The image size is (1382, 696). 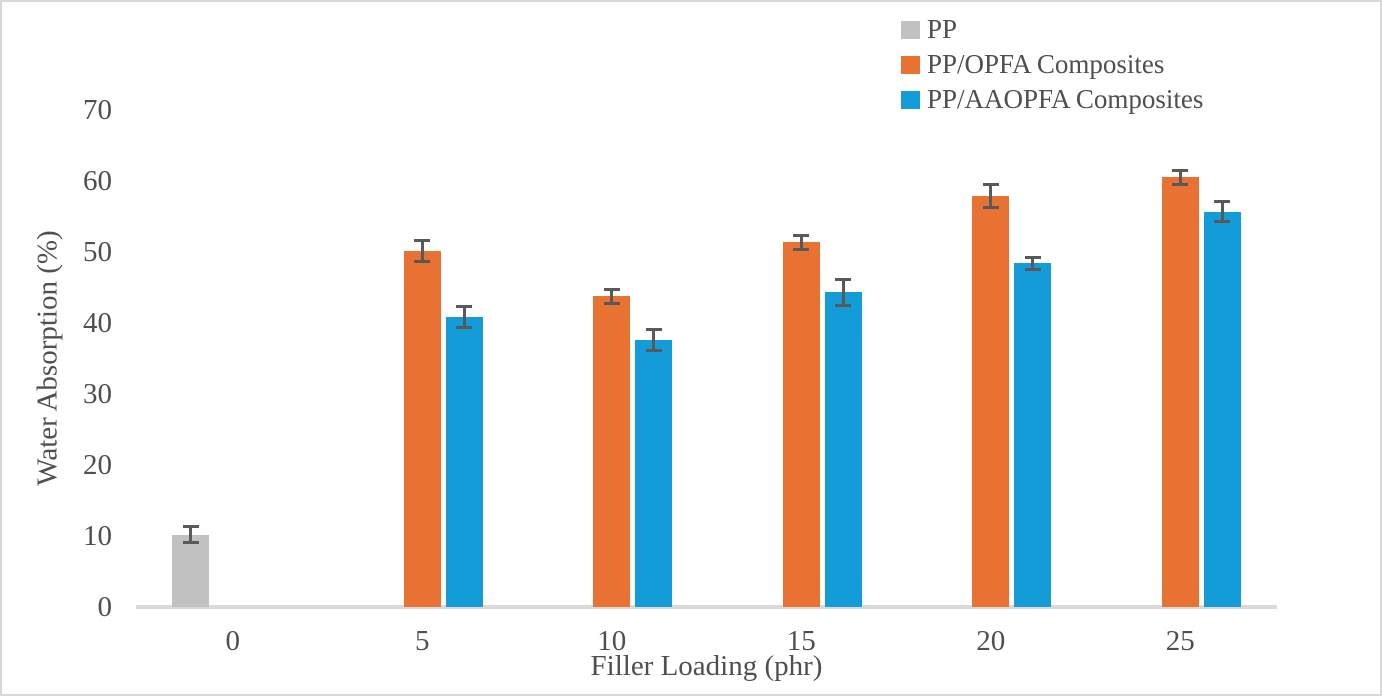 What do you see at coordinates (910, 99) in the screenshot?
I see `pp-aaopfa-legend-swatch` at bounding box center [910, 99].